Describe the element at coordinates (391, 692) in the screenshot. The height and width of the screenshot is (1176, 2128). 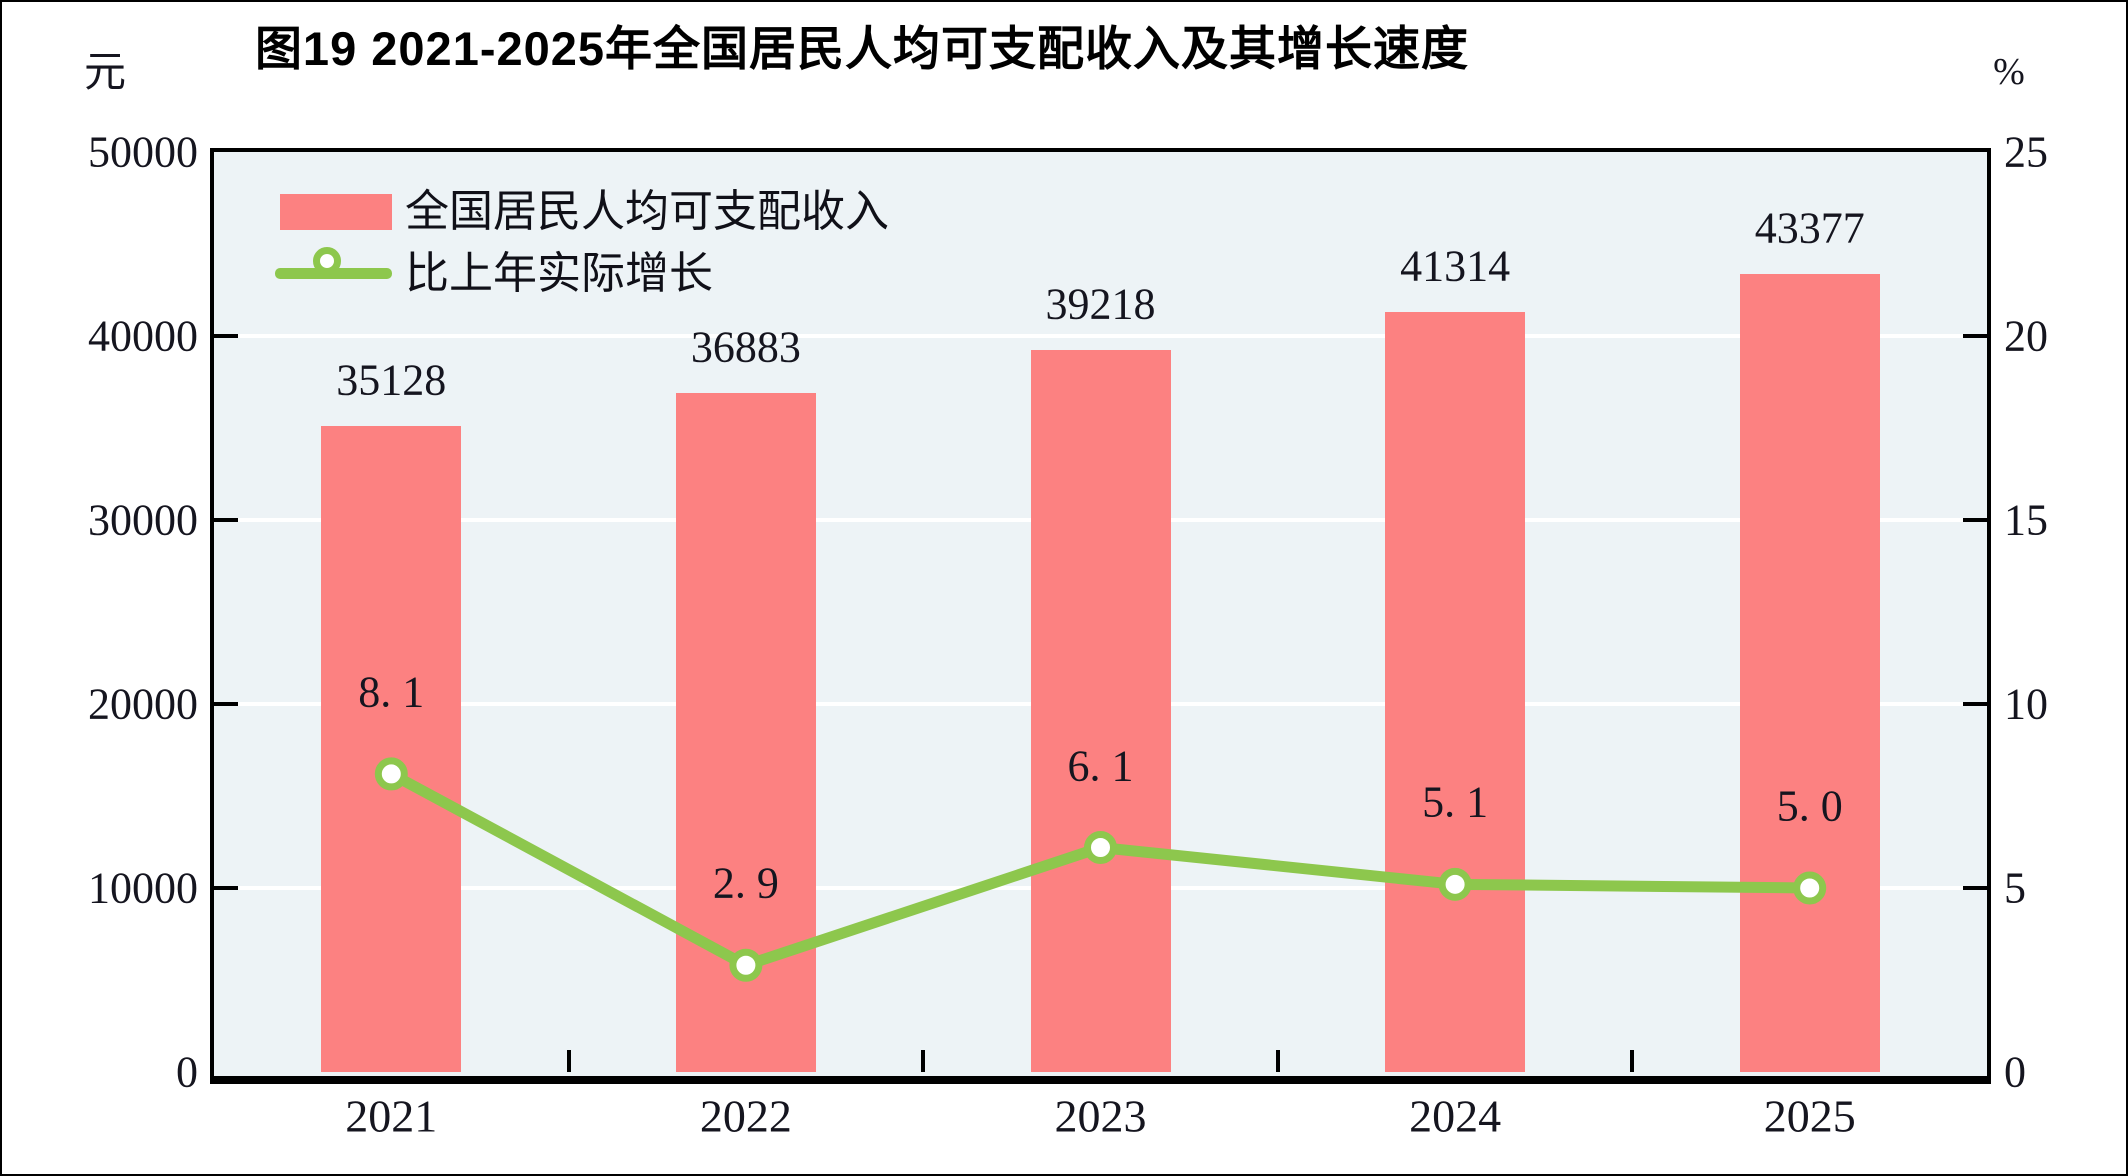
I see `growth-value-label-2021: 8. 1` at that location.